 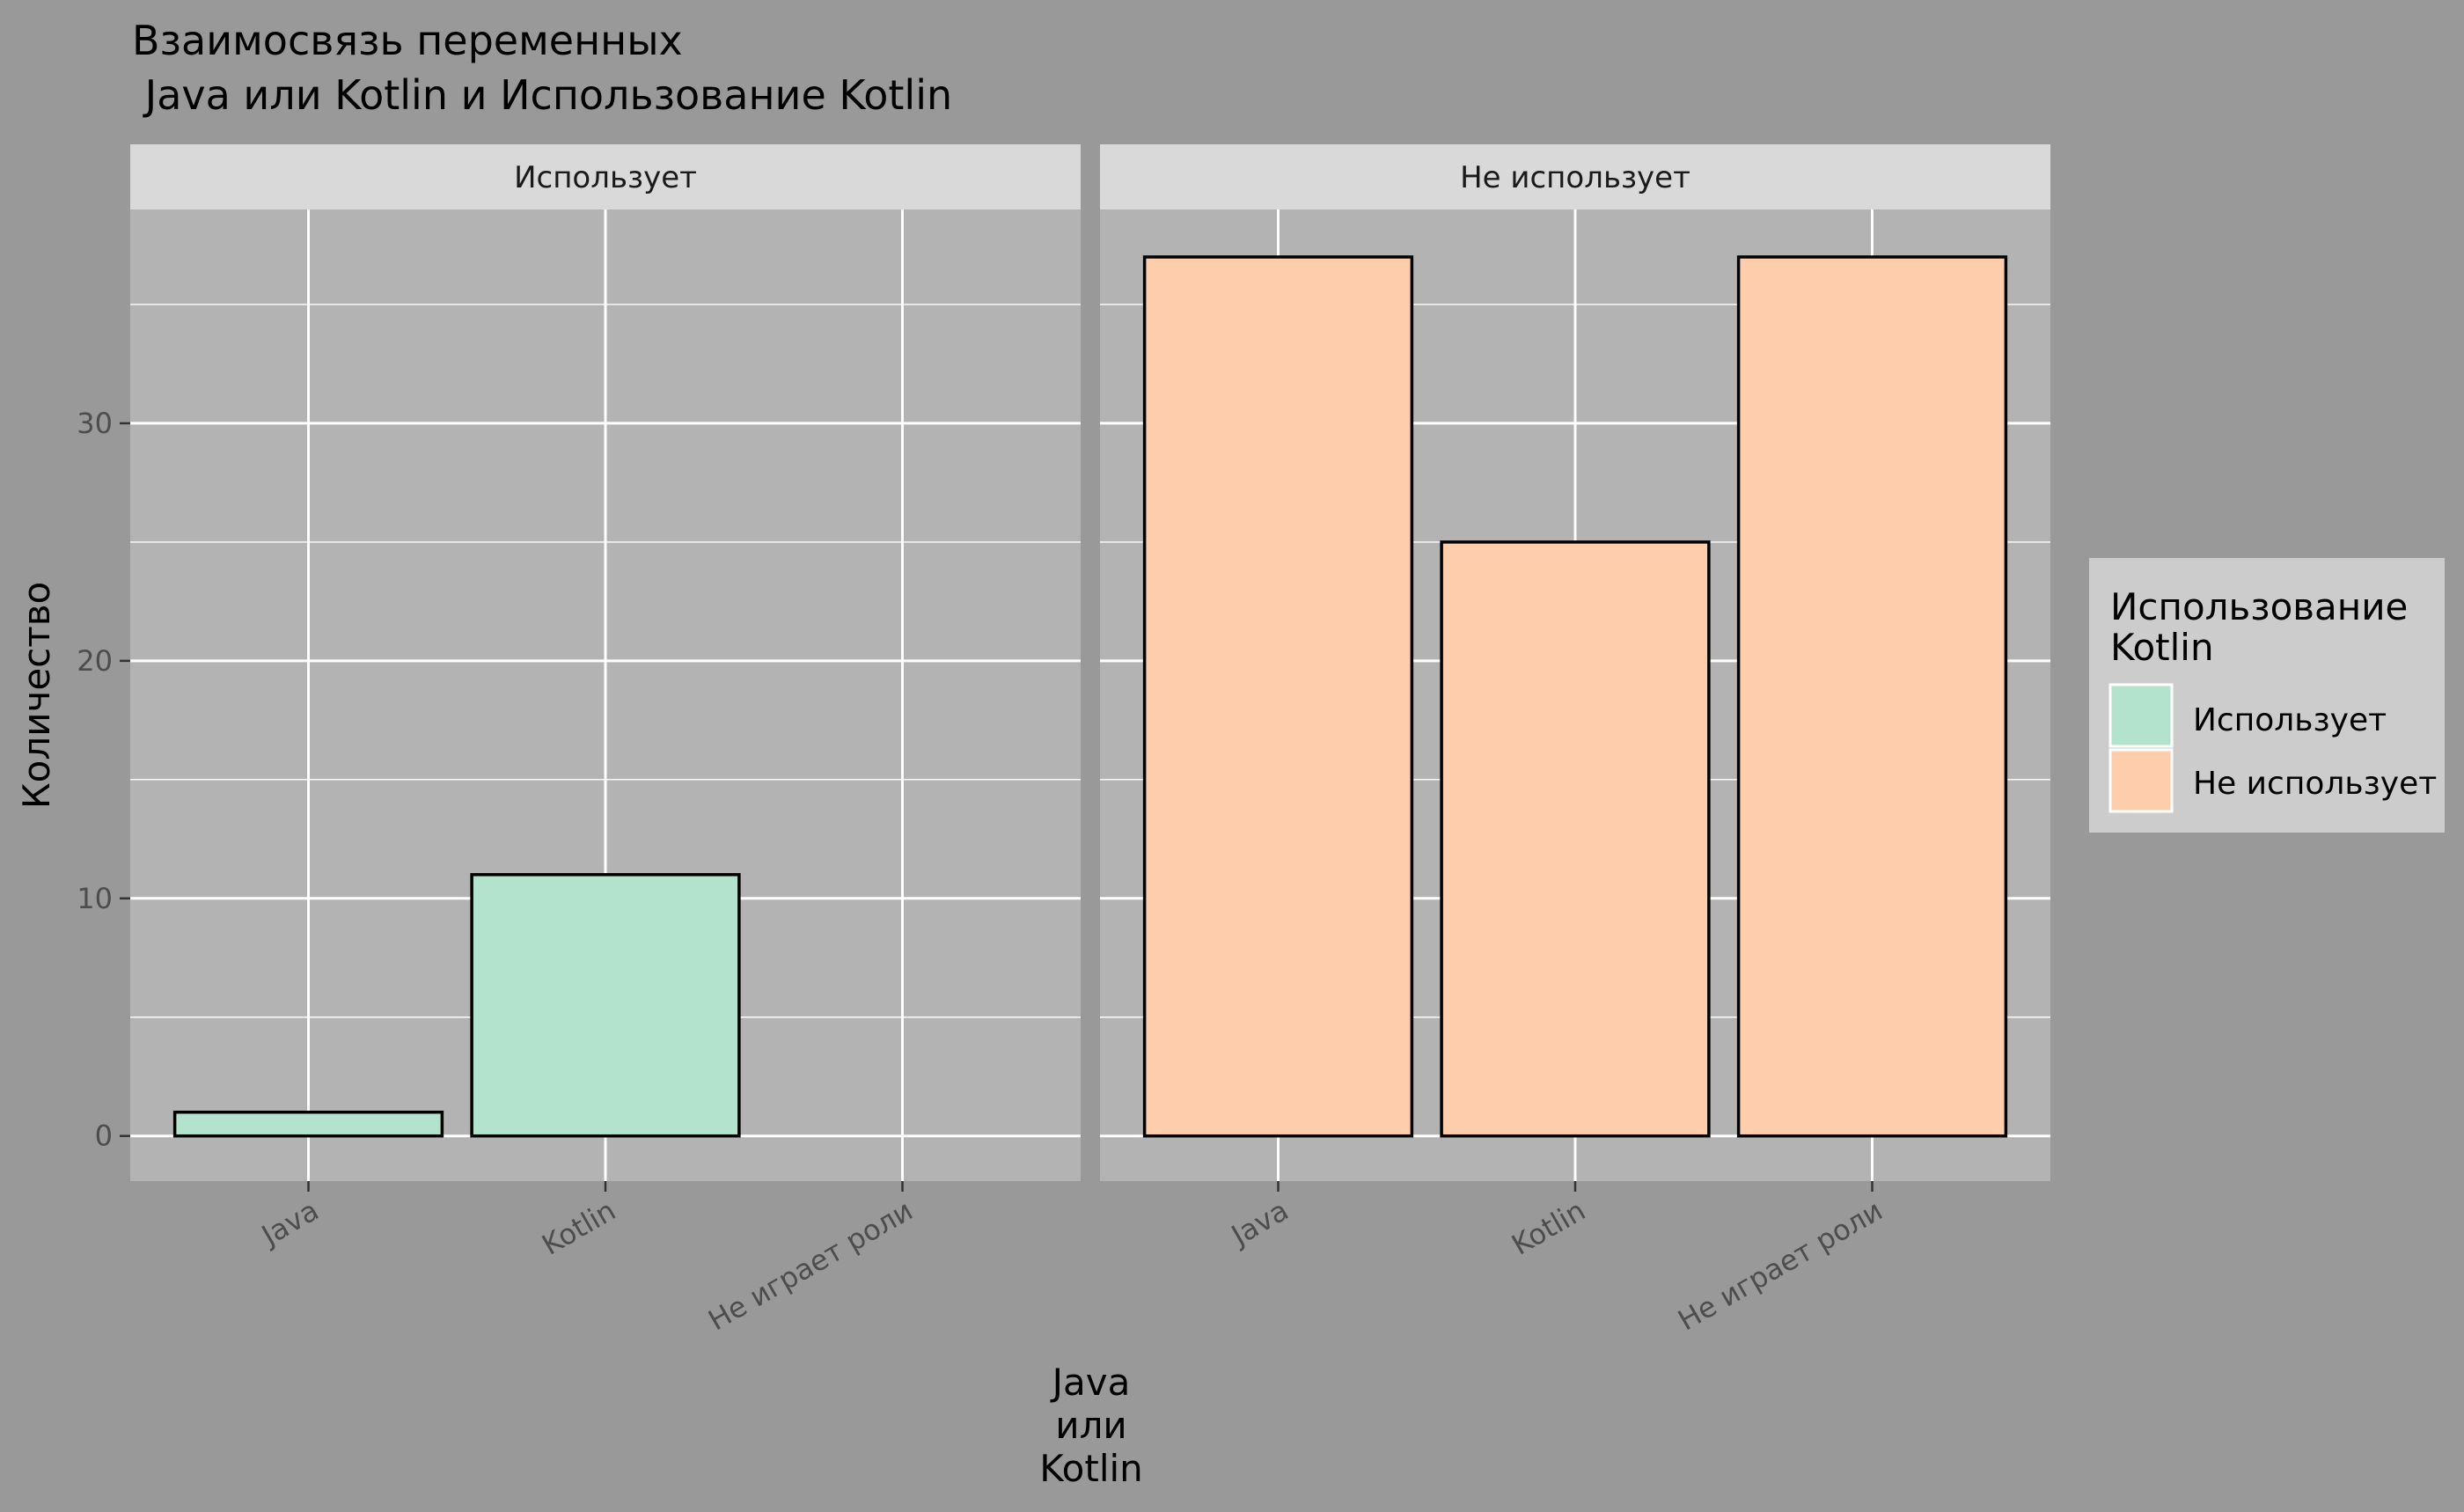 I want to click on facet-strip-label-2: Не использует, so click(x=1575, y=177).